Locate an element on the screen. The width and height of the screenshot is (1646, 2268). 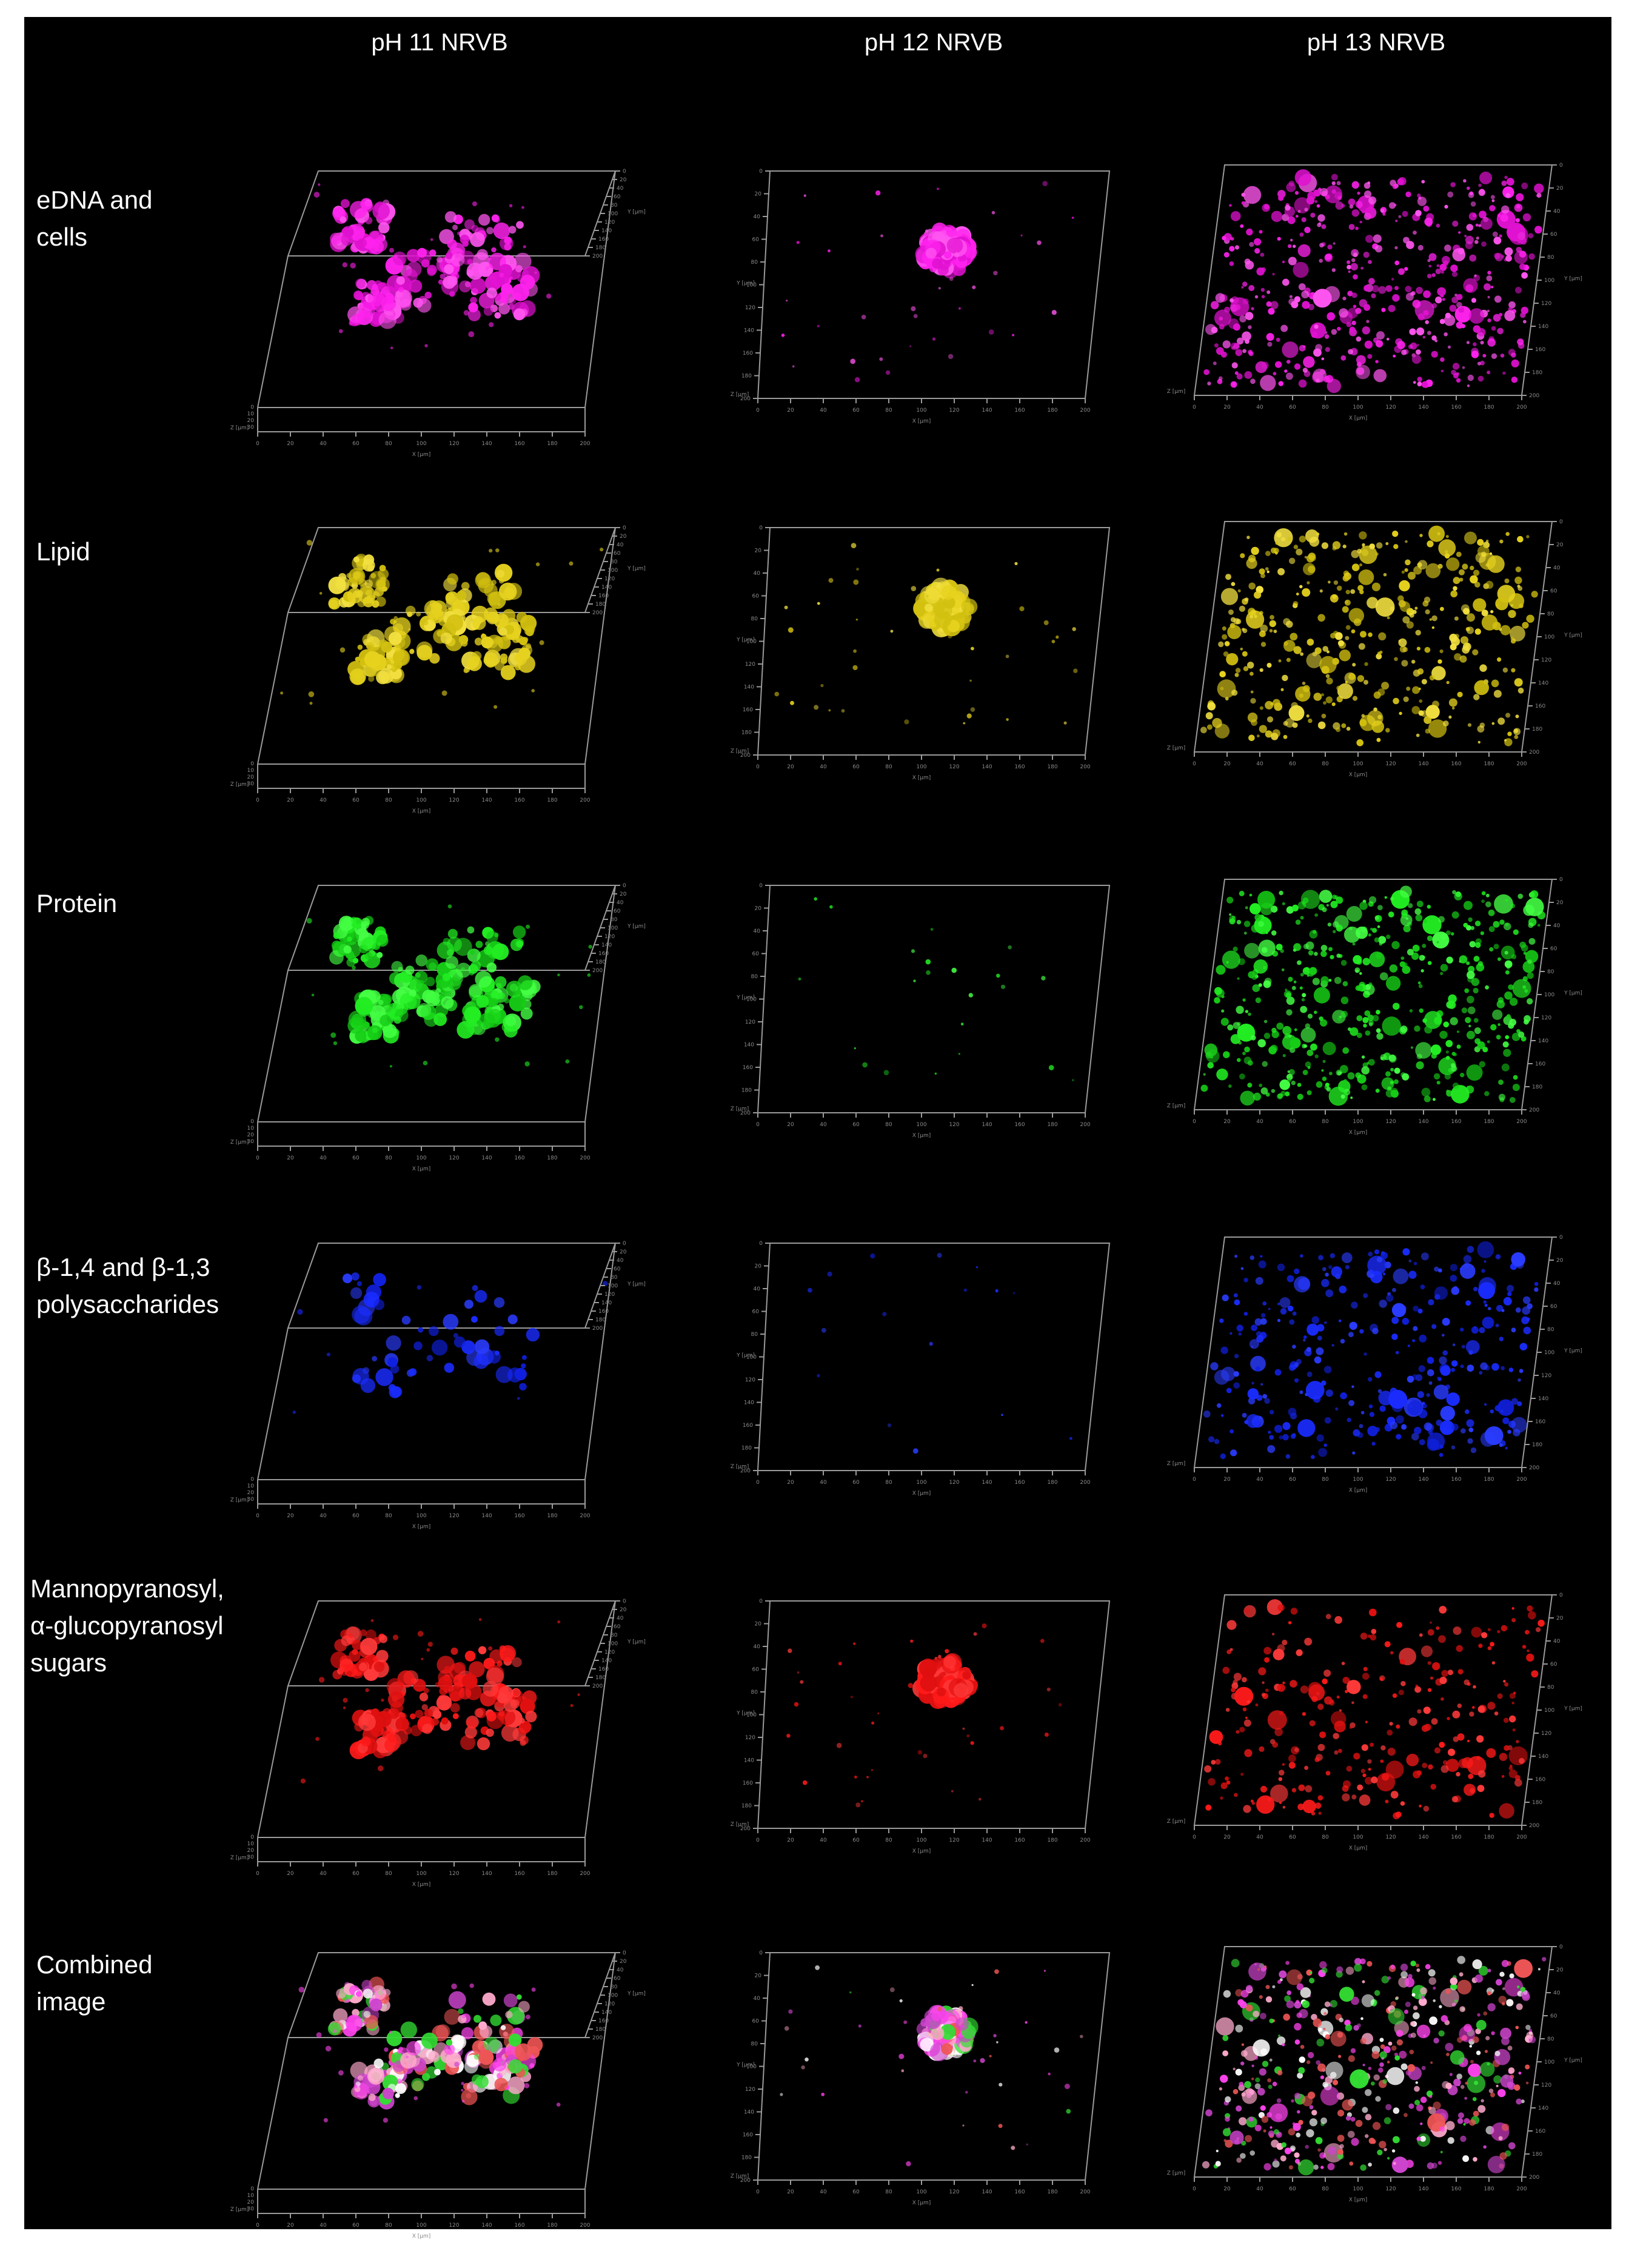
bounding-box is located at coordinates (933, 641).